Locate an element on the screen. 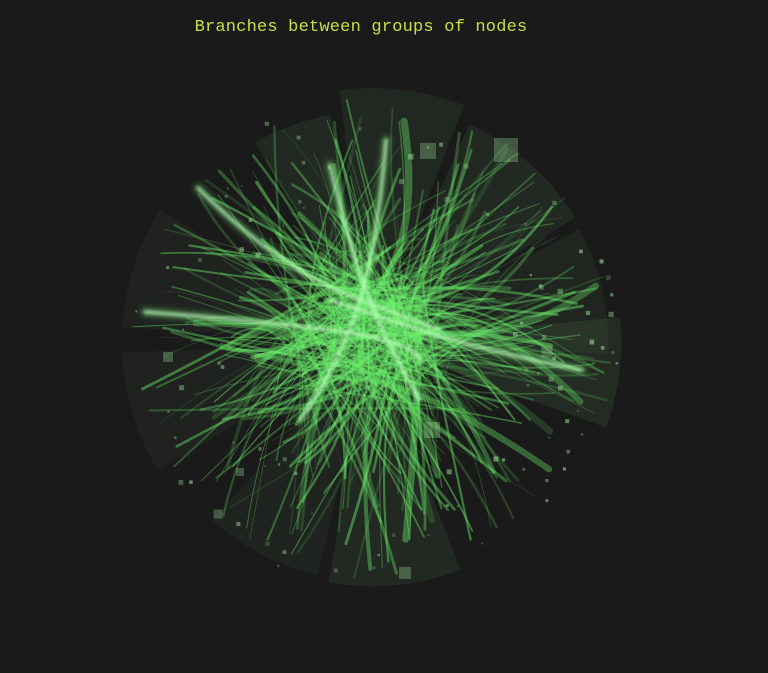 The height and width of the screenshot is (673, 768). bright-branch is located at coordinates (456, 335).